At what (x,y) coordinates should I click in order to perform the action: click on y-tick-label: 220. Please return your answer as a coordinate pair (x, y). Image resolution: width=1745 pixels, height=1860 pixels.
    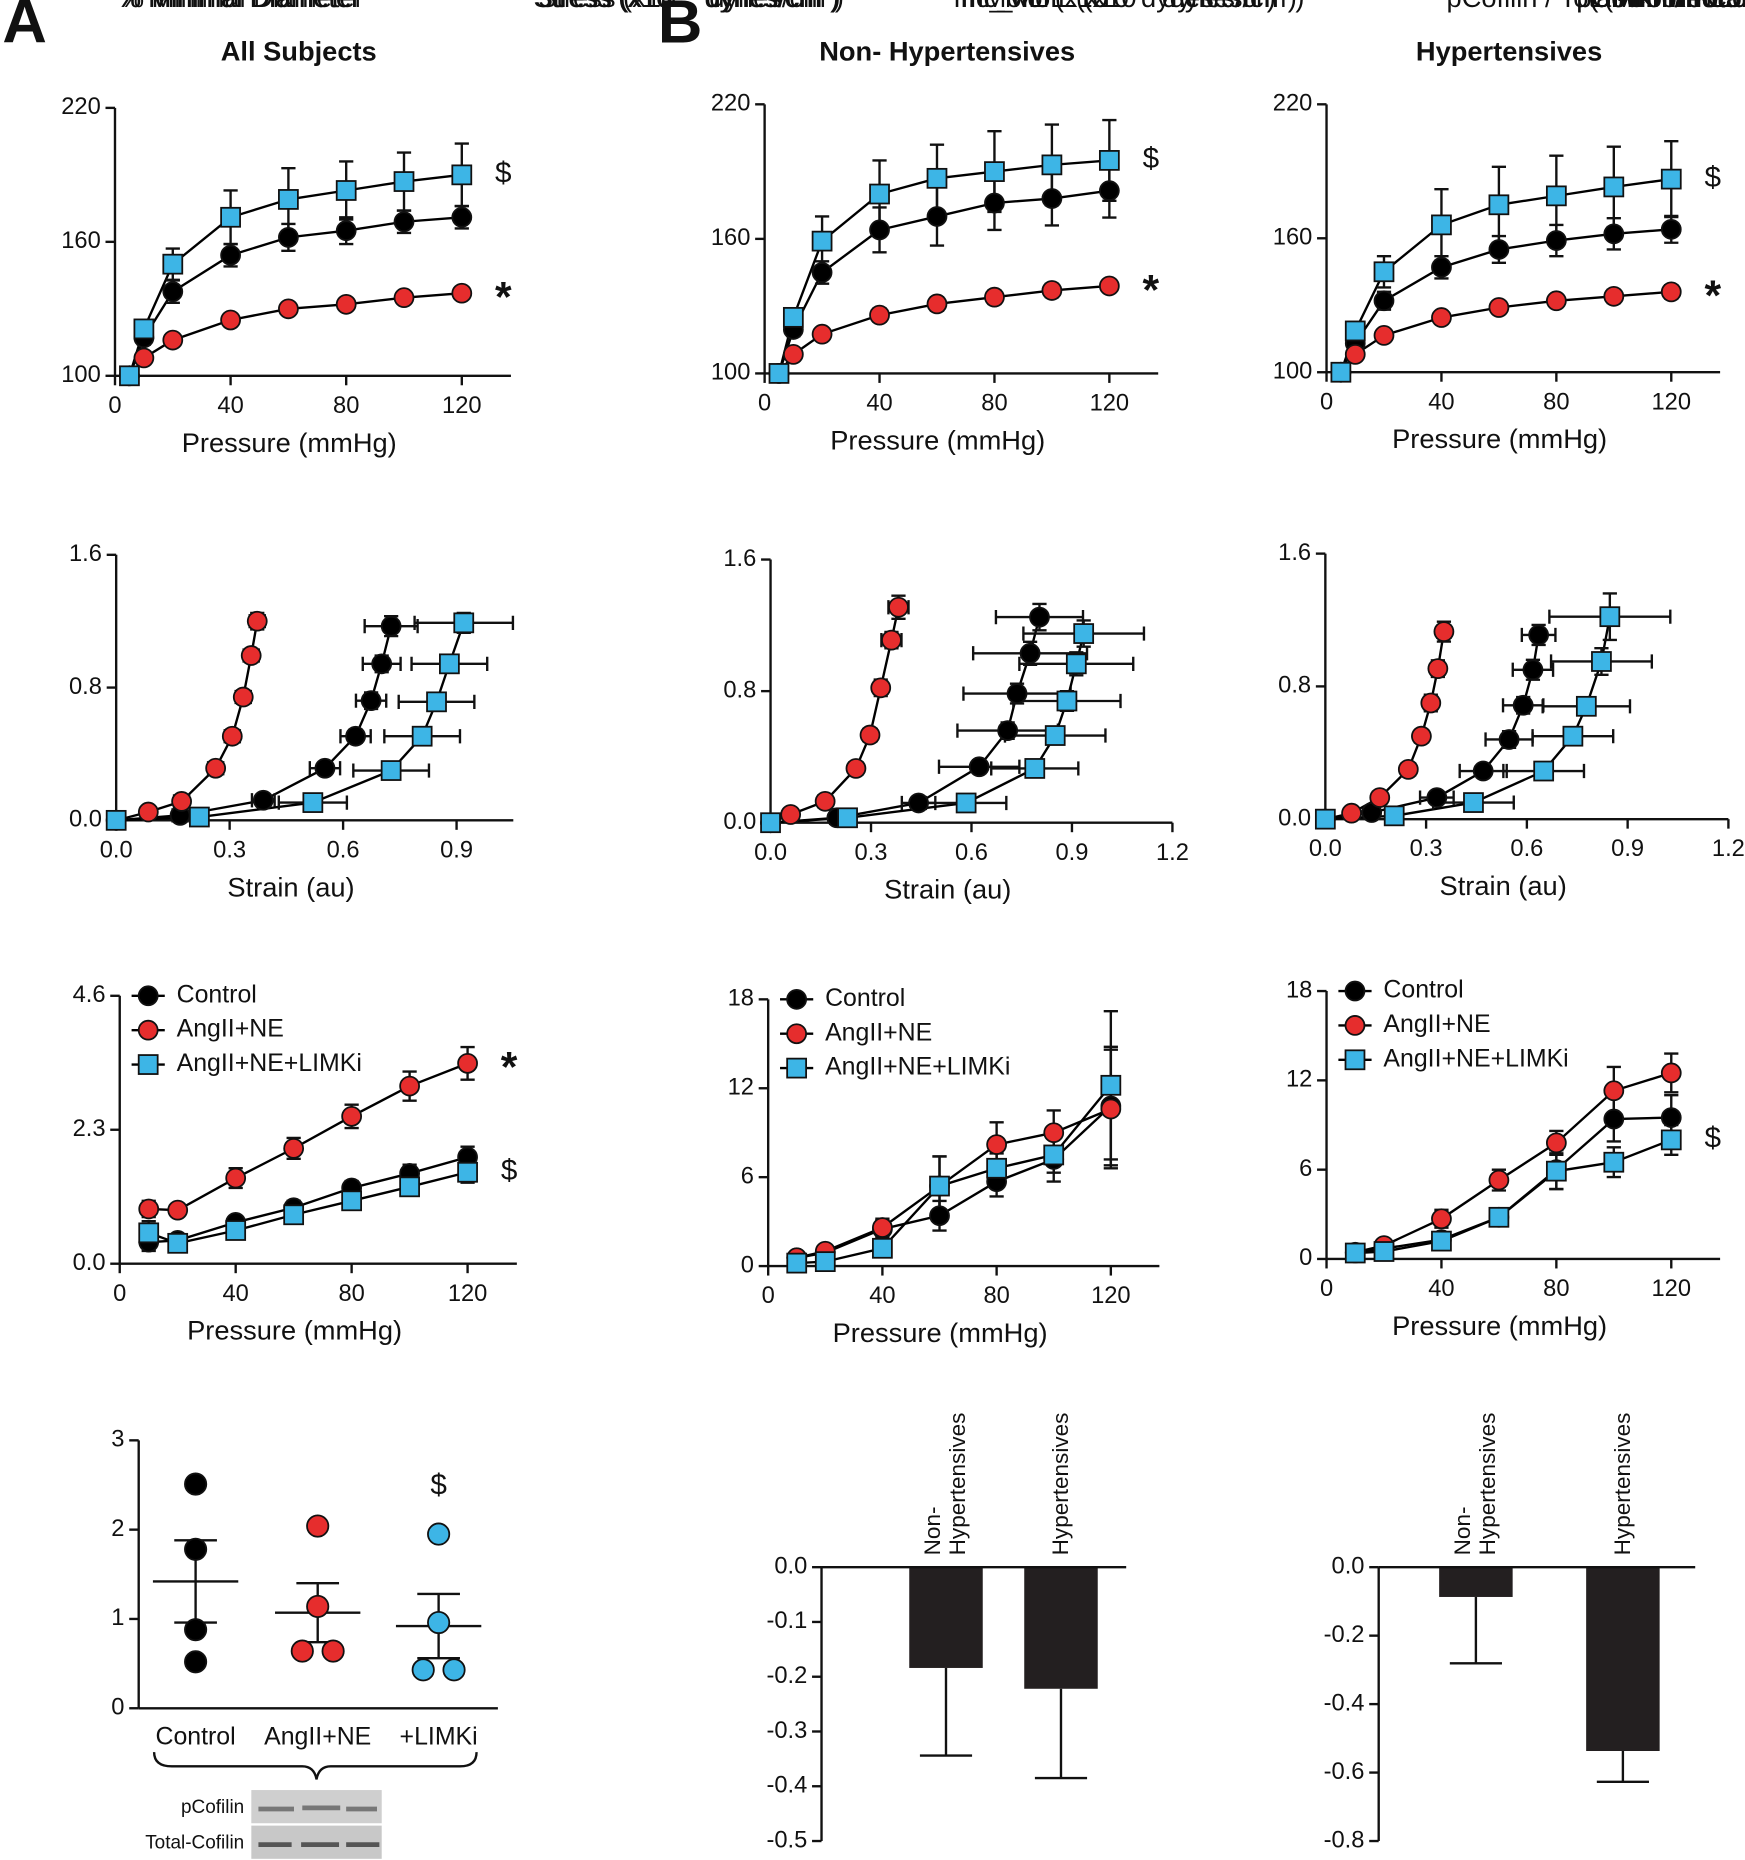
    Looking at the image, I should click on (81, 107).